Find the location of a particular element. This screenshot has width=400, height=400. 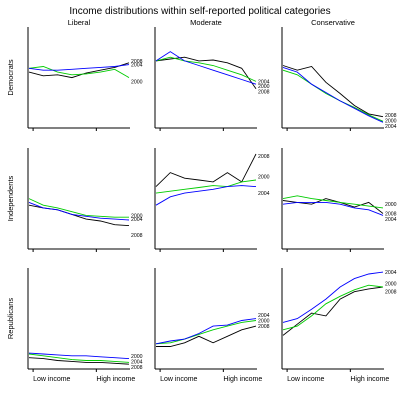

column-label-moderate: Moderate is located at coordinates (206, 22).